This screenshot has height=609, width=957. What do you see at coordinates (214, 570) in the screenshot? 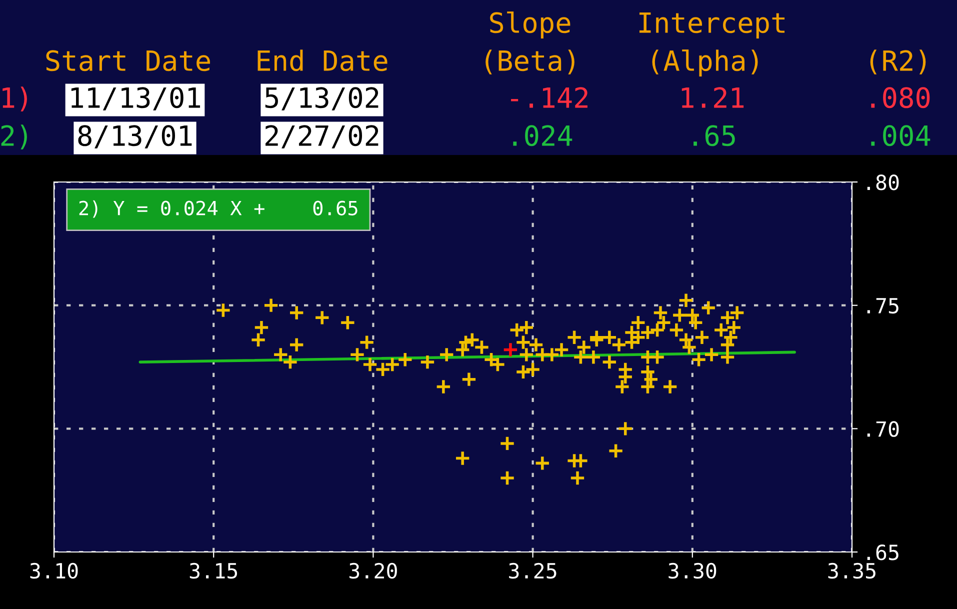
I see `x-tick-label: 3.15` at bounding box center [214, 570].